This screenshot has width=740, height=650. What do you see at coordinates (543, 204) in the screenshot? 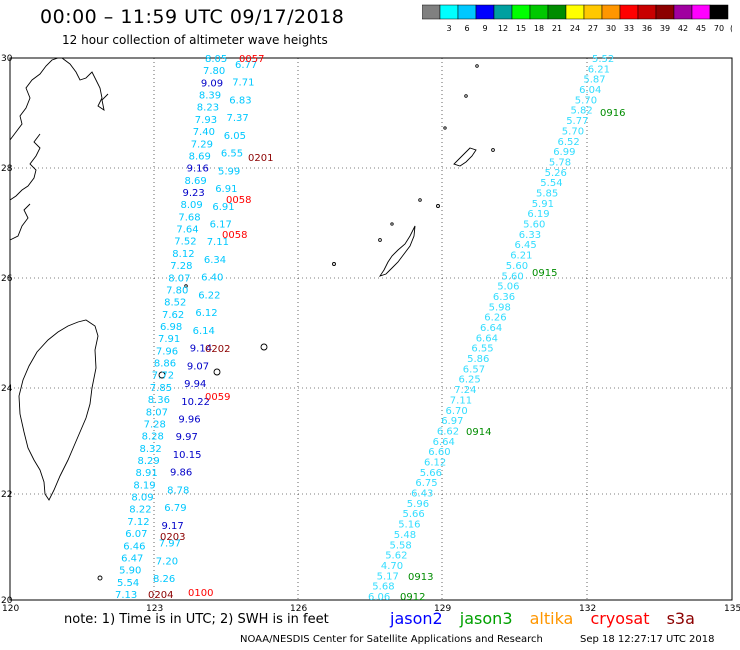
I see `track-value: 5.91` at bounding box center [543, 204].